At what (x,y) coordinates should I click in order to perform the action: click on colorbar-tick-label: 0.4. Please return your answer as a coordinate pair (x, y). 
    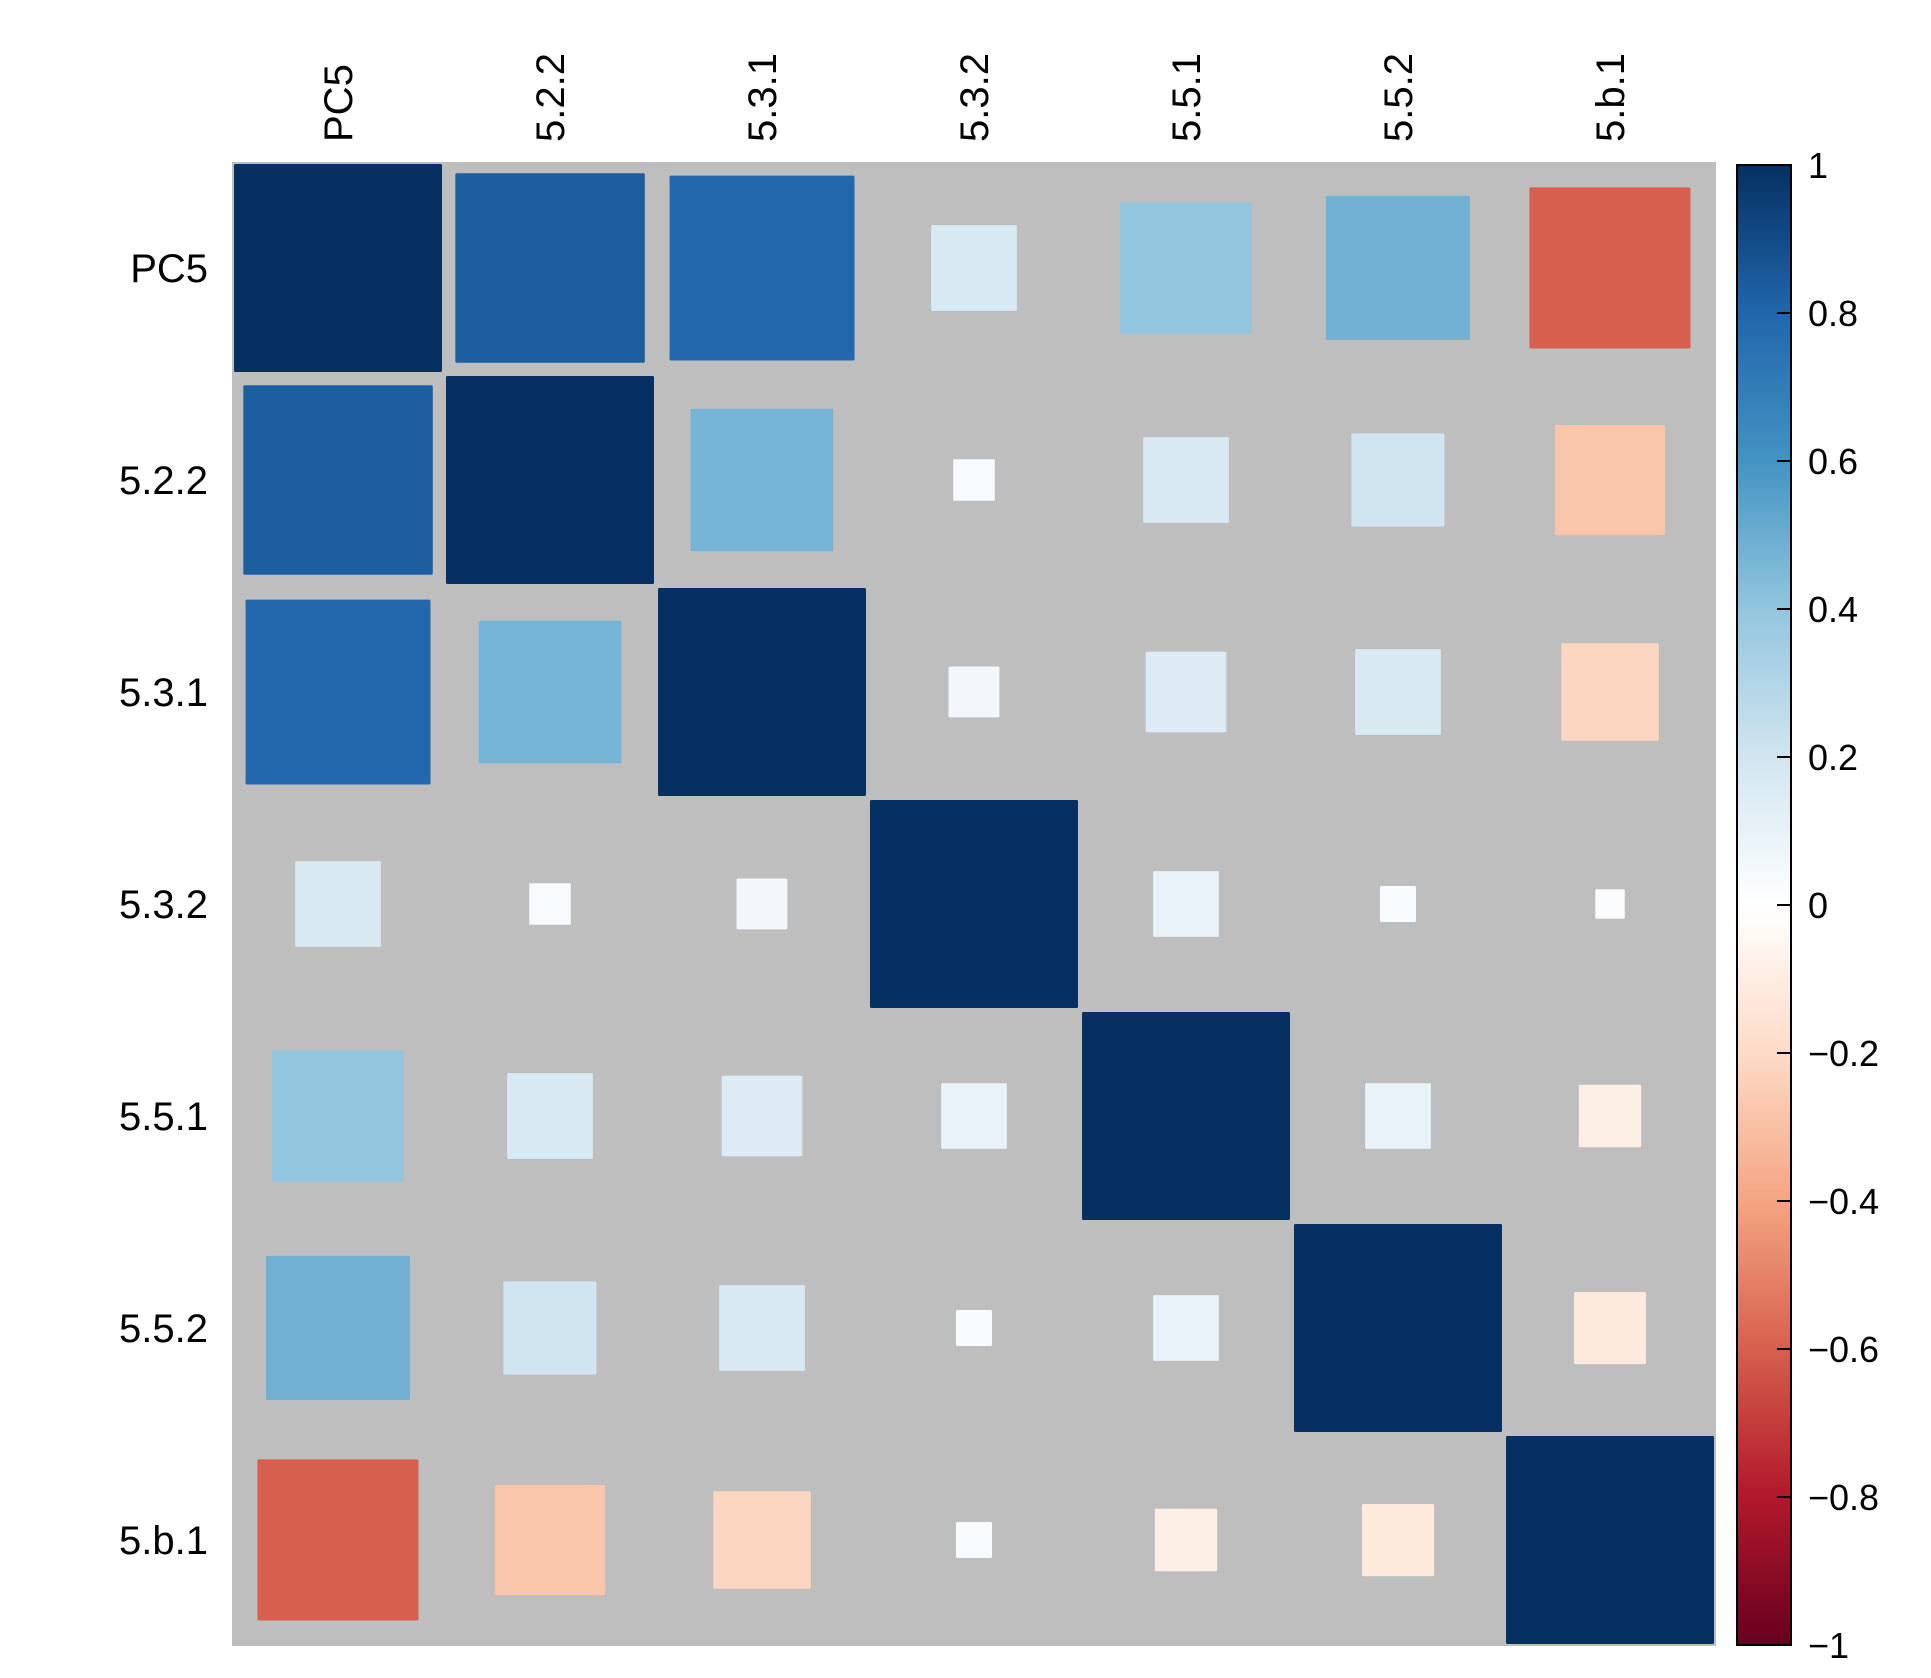
    Looking at the image, I should click on (1833, 609).